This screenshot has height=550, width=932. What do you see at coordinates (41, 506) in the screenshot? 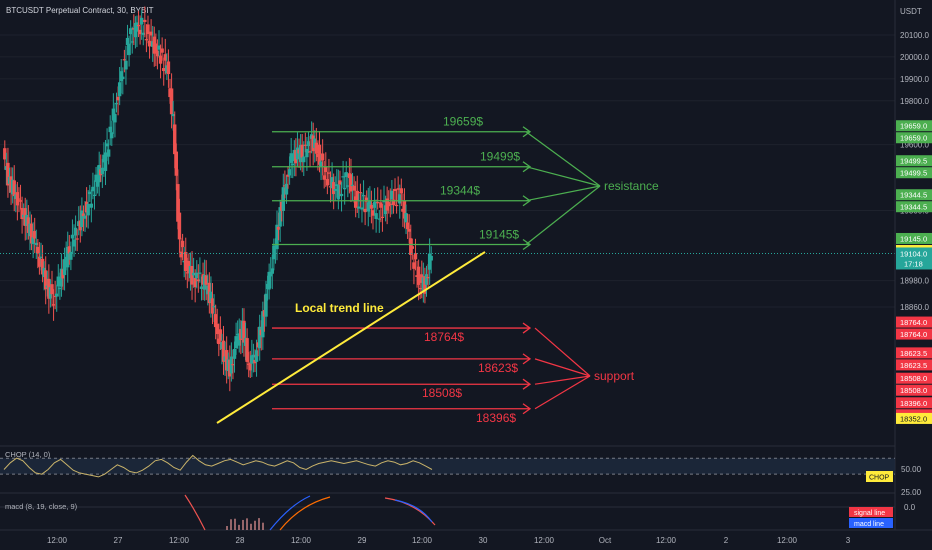
I see `macd-label: macd (8, 19, close, 9)` at bounding box center [41, 506].